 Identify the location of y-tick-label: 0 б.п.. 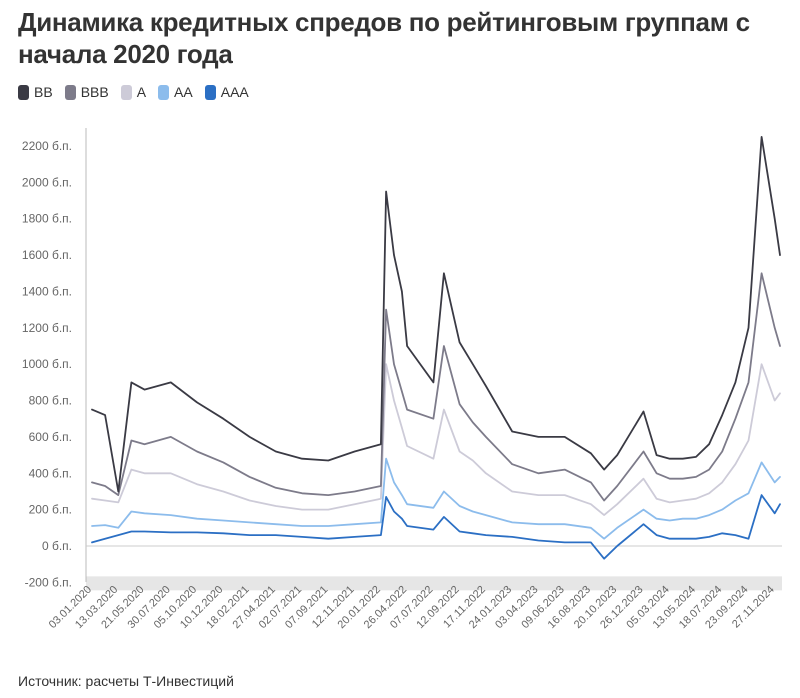
(57, 546).